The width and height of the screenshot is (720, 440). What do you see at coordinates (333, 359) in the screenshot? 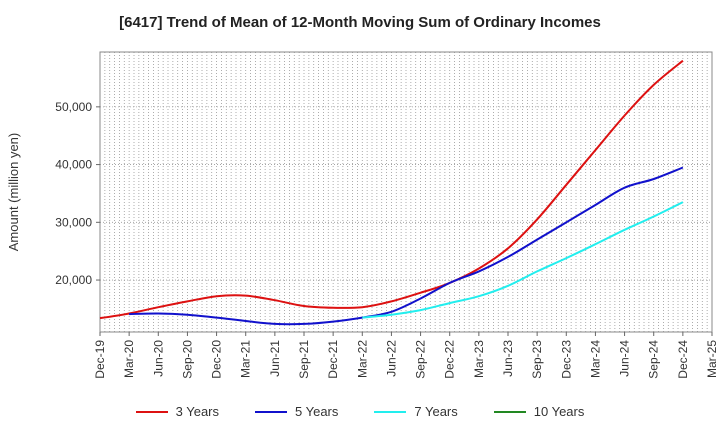
I see `x-tick-label: Dec-21` at bounding box center [333, 359].